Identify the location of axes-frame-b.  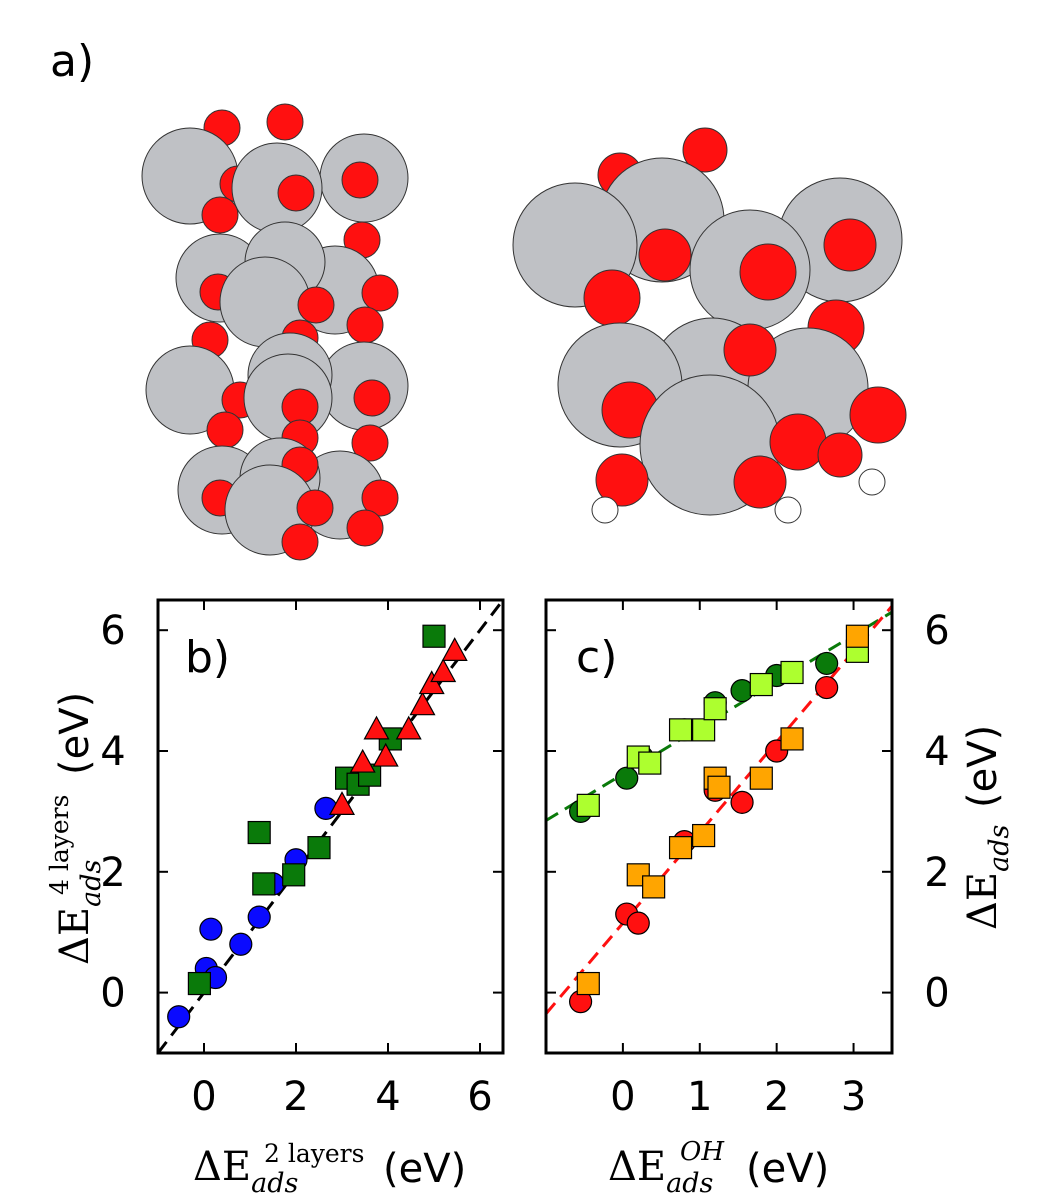
(330, 826).